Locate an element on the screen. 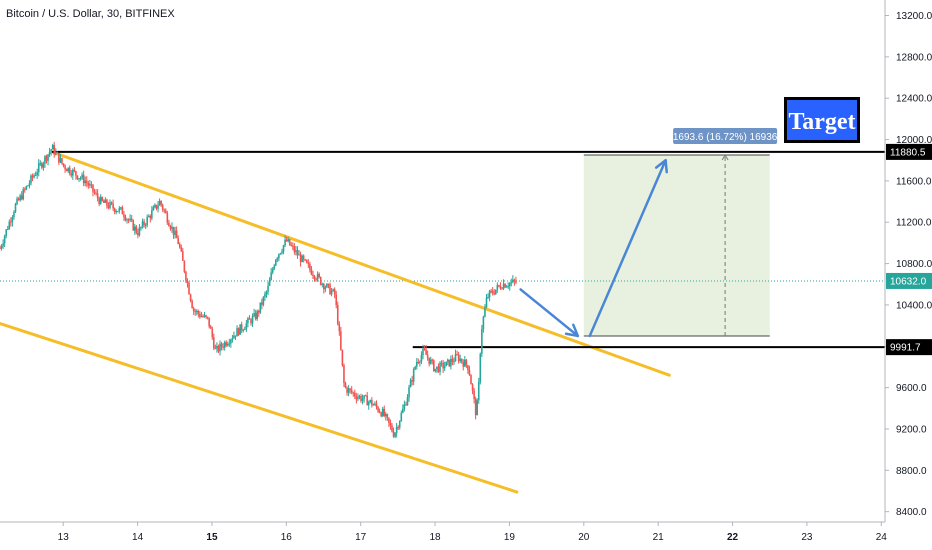 This screenshot has height=550, width=932. target-annotation-text: Target is located at coordinates (821, 122).